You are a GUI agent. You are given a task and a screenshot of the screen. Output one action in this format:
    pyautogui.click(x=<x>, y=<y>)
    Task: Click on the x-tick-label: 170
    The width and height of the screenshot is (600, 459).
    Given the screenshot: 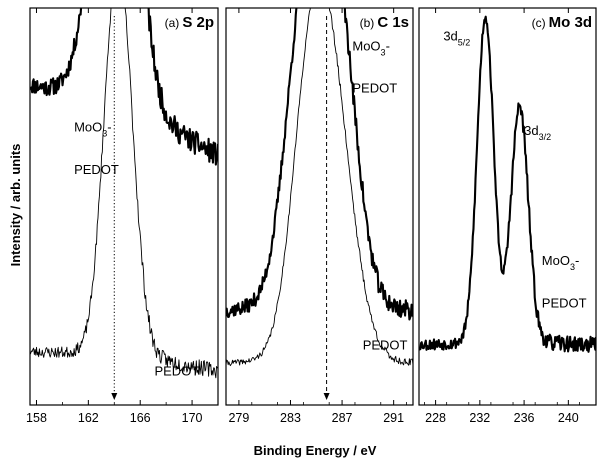 What is the action you would take?
    pyautogui.click(x=192, y=418)
    